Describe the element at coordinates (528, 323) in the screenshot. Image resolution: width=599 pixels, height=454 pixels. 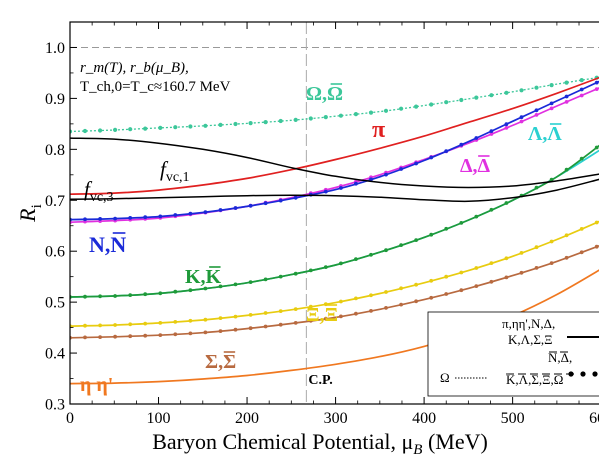
I see `legend-entry-1-line-1: π,ηη',N,Δ,` at that location.